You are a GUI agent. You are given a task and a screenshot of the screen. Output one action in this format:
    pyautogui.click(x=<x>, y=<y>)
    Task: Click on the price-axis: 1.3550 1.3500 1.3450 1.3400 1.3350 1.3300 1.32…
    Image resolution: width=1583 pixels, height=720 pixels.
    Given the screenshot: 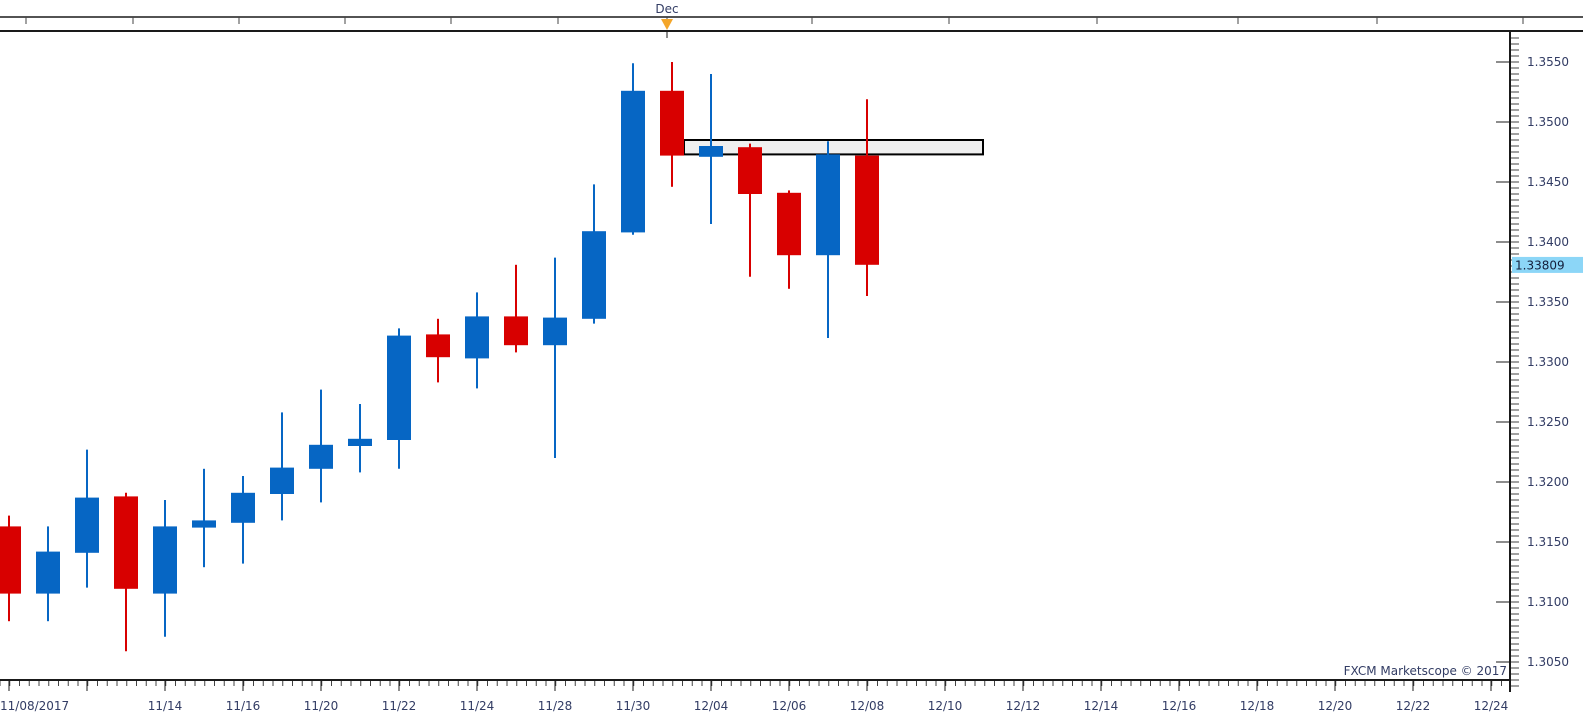 What is the action you would take?
    pyautogui.click(x=1532, y=362)
    